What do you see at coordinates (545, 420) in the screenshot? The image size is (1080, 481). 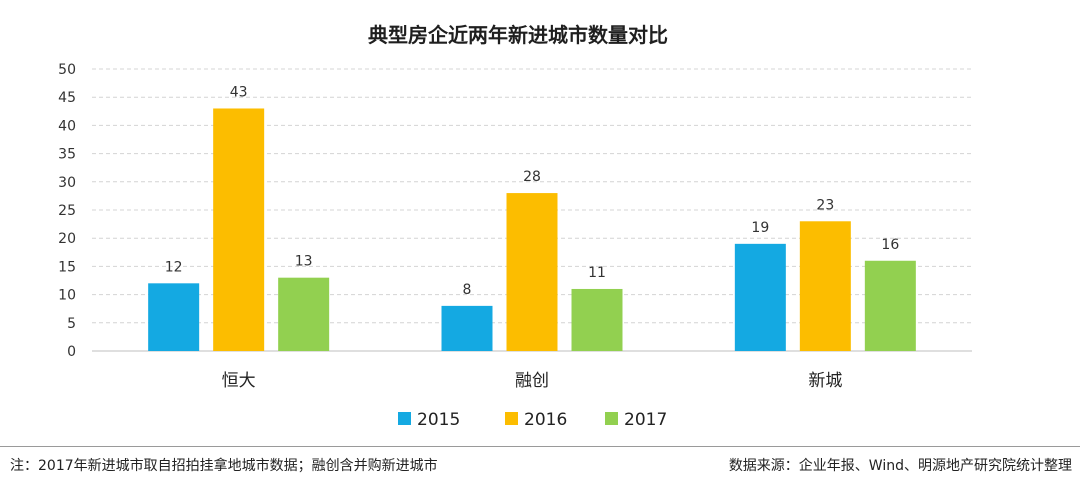 I see `legend-label-2016: 2016` at bounding box center [545, 420].